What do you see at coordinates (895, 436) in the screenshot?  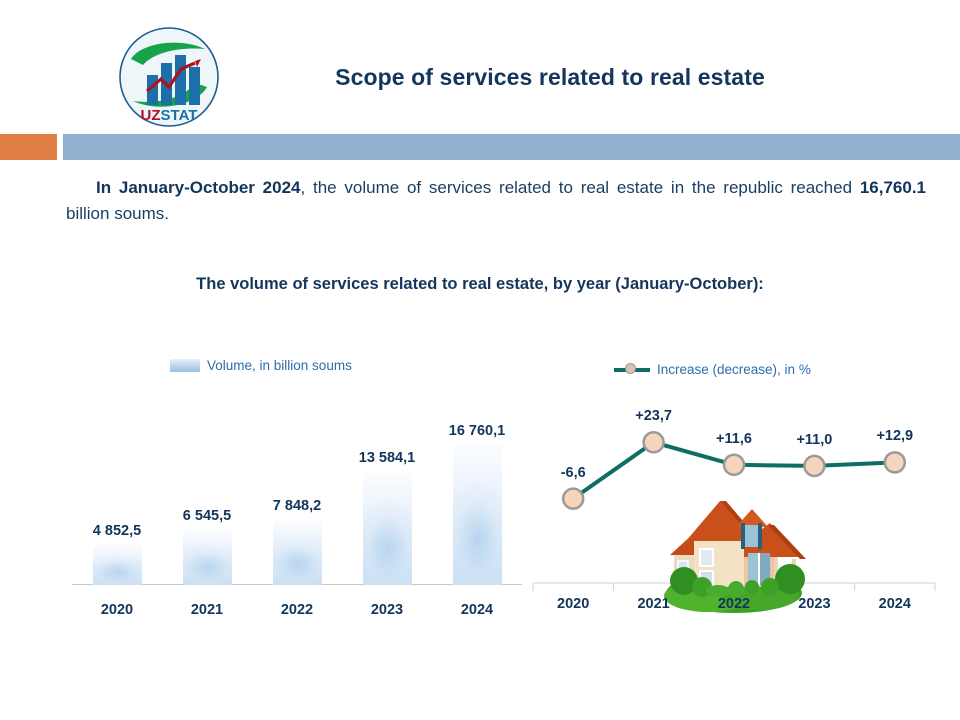 I see `line-value-label: +12,9` at bounding box center [895, 436].